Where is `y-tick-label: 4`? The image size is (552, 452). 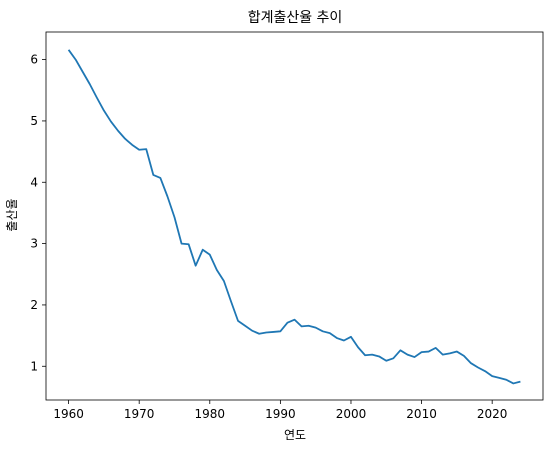 y-tick-label: 4 is located at coordinates (34, 182).